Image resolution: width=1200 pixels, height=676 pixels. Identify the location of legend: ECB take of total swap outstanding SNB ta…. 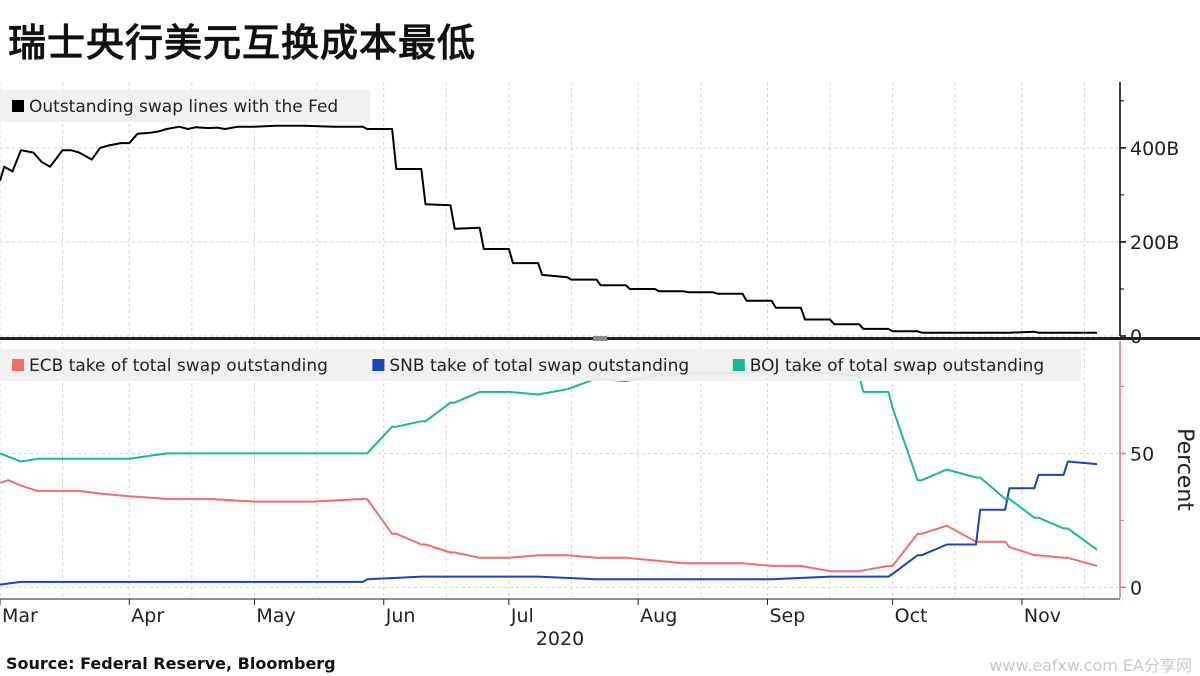
(541, 365).